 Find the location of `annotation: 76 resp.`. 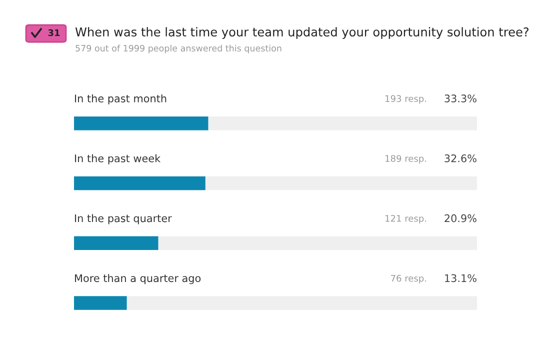

annotation: 76 resp. is located at coordinates (408, 279).